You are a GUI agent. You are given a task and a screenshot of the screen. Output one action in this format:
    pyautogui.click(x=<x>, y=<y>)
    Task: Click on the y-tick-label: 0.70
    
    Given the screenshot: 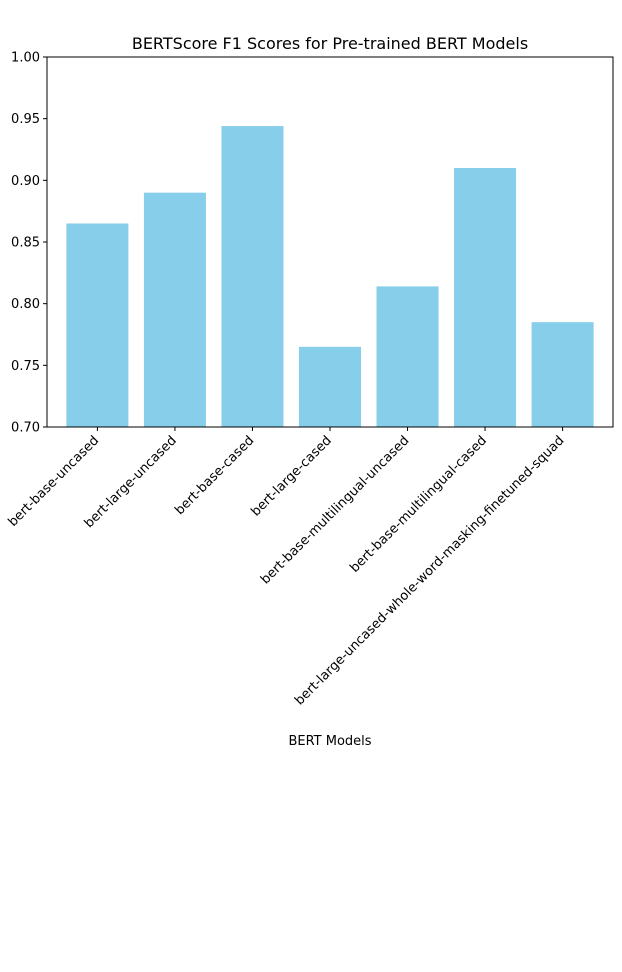 What is the action you would take?
    pyautogui.click(x=25, y=428)
    